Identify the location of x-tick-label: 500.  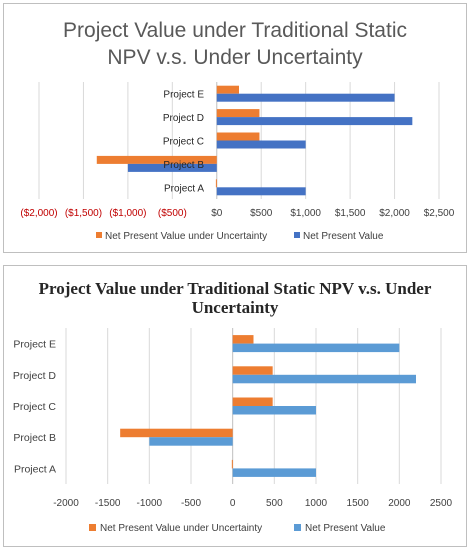
(274, 503).